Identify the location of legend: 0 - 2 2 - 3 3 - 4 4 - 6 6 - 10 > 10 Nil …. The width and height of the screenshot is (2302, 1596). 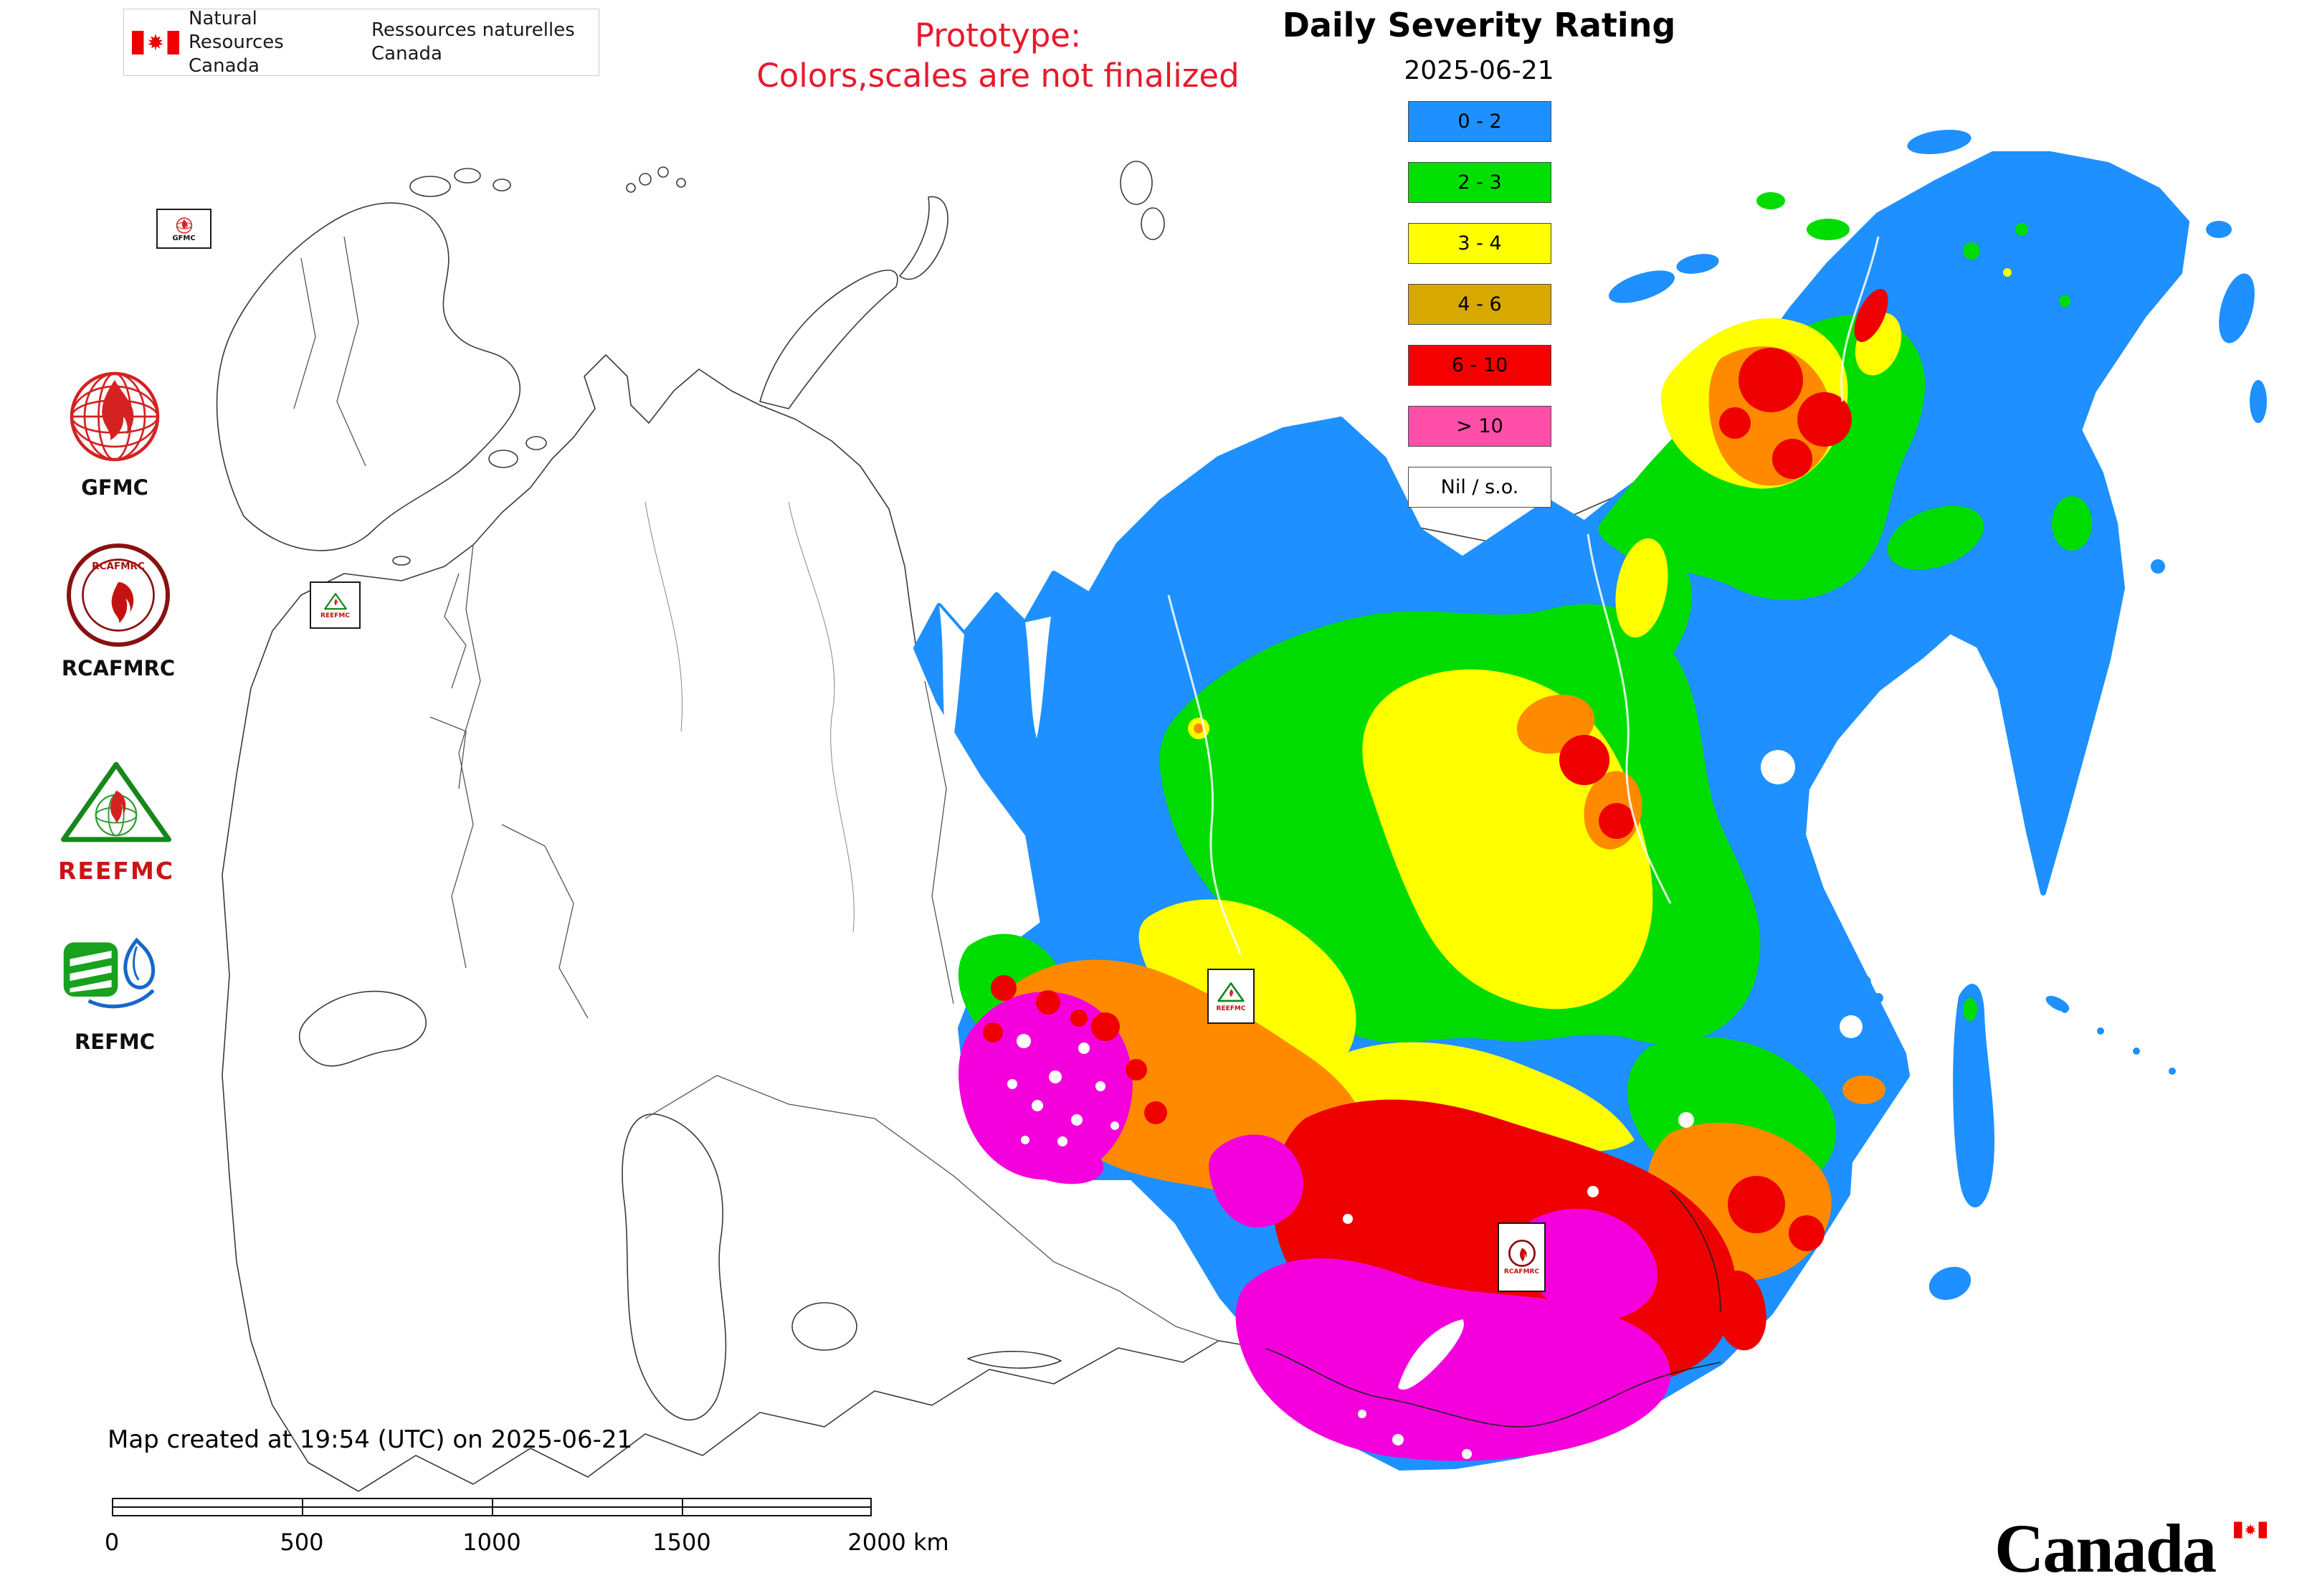
(1480, 314).